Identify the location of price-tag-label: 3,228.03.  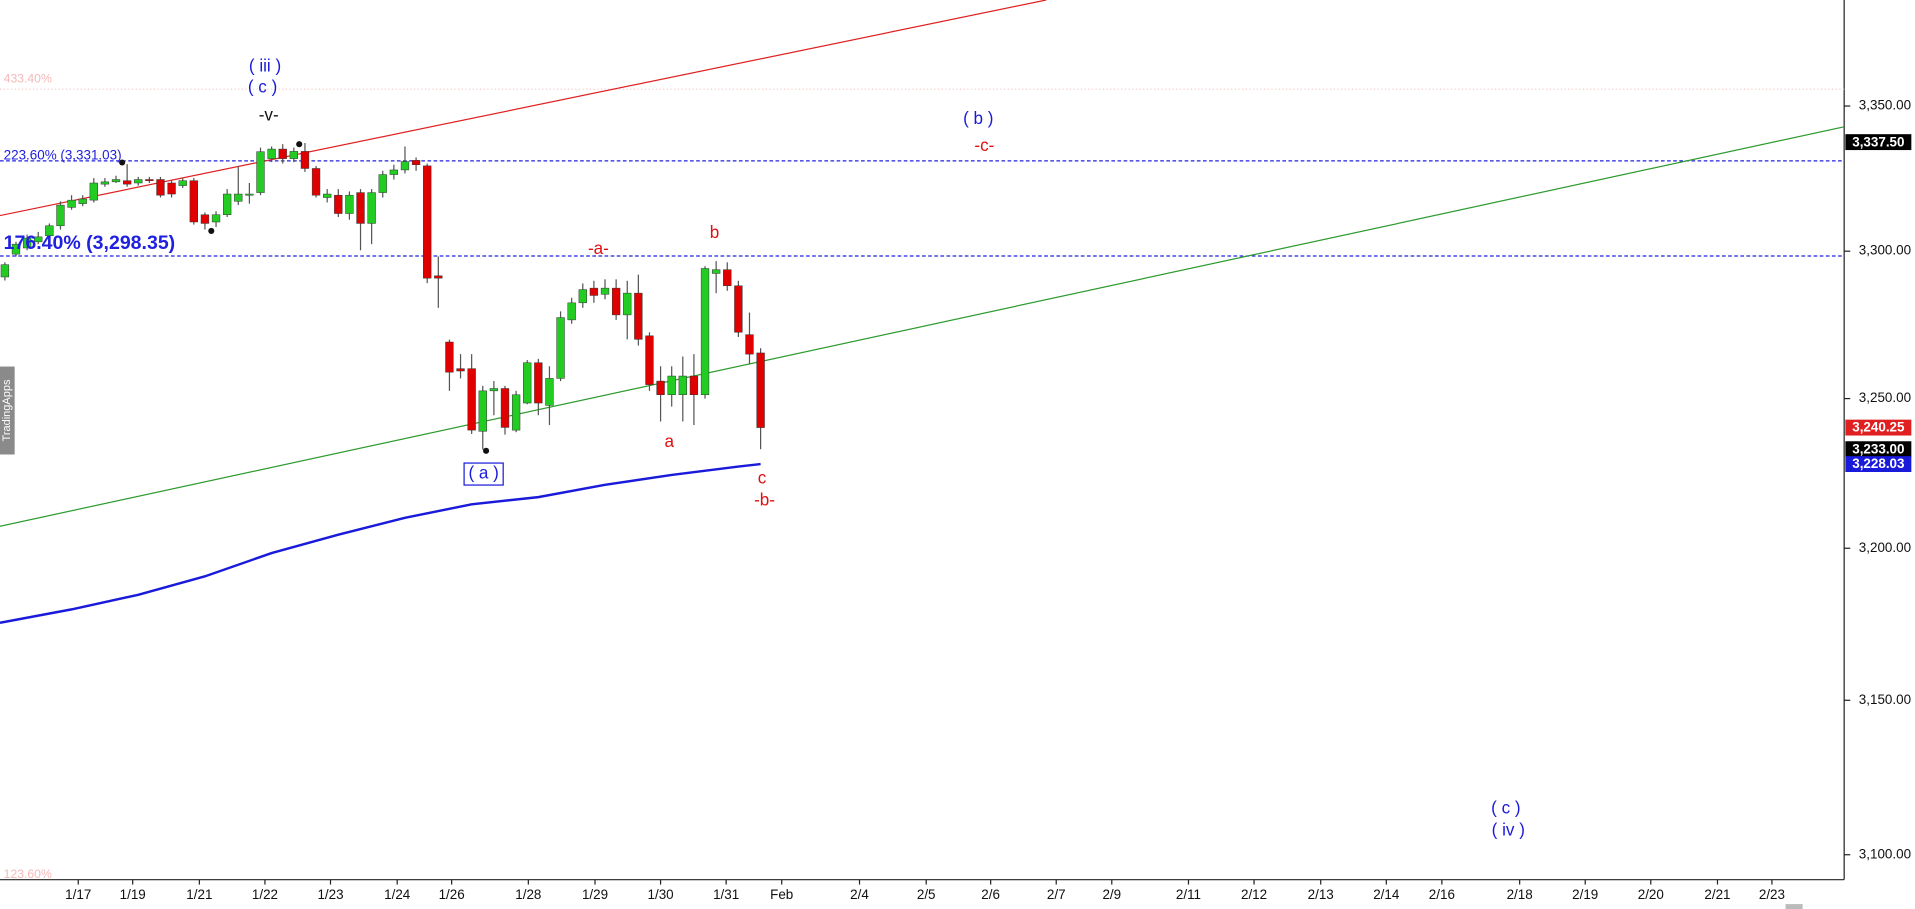
(1878, 463).